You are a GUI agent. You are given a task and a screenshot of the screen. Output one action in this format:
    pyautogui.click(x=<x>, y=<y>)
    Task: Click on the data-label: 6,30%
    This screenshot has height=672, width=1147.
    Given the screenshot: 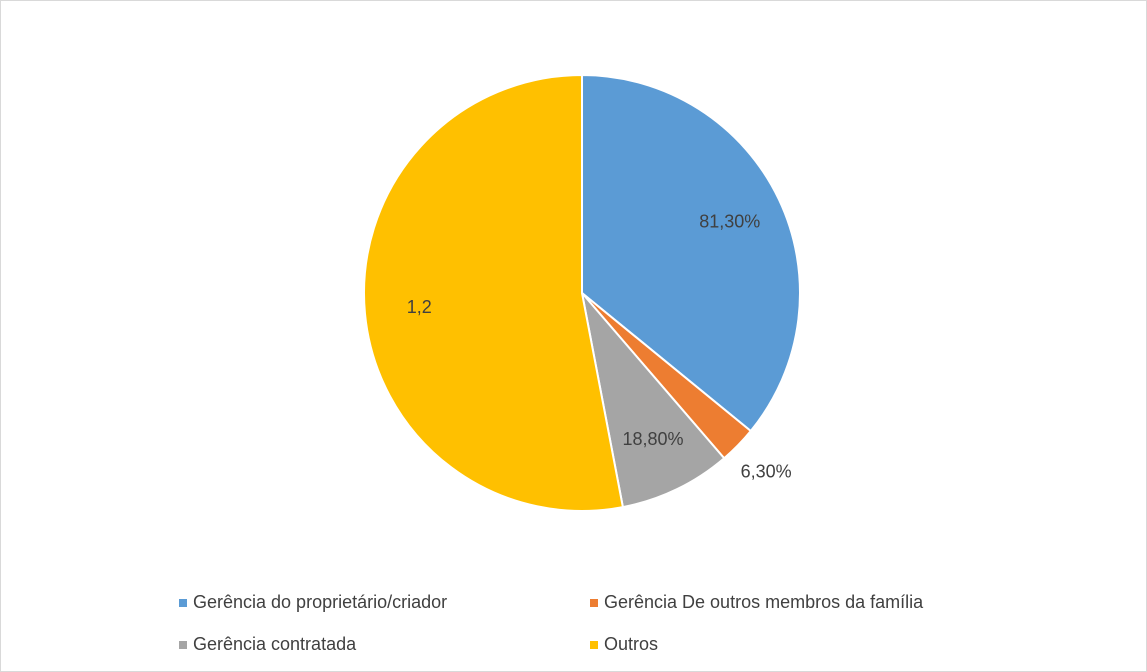 What is the action you would take?
    pyautogui.click(x=766, y=471)
    